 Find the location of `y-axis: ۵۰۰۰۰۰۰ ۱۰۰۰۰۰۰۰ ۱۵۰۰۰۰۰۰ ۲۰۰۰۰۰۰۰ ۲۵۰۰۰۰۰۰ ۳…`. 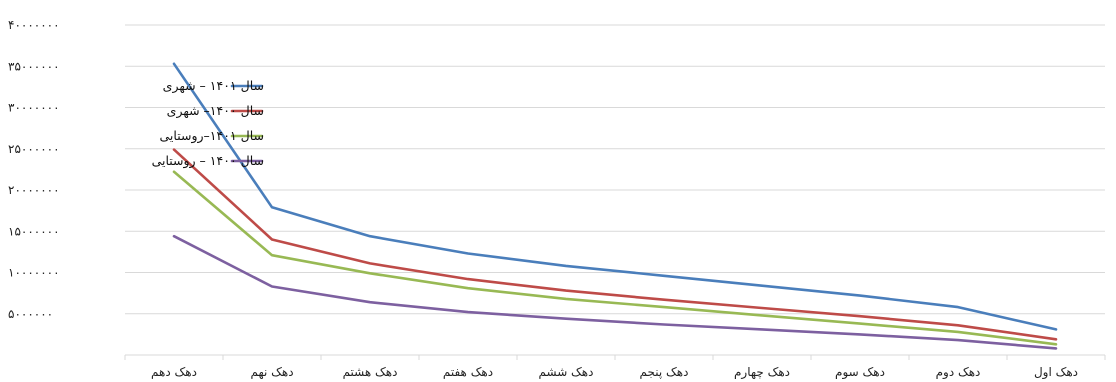

y-axis: ۵۰۰۰۰۰۰ ۱۰۰۰۰۰۰۰ ۱۵۰۰۰۰۰۰ ۲۰۰۰۰۰۰۰ ۲۵۰۰۰۰۰۰ ۳… is located at coordinates (34, 169).